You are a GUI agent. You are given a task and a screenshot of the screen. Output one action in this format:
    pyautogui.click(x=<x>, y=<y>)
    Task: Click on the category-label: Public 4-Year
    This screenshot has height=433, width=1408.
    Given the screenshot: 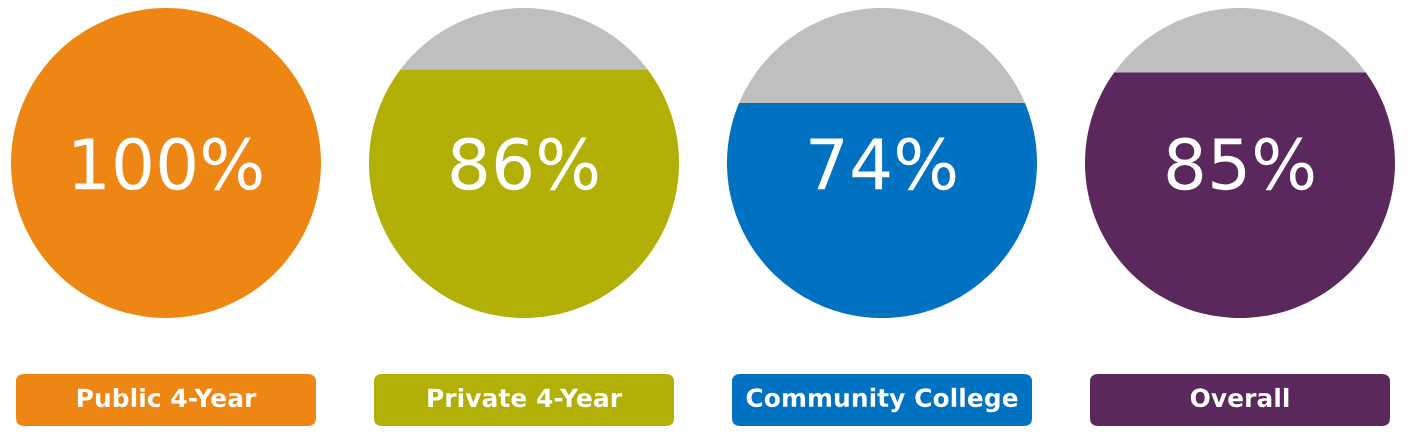 What is the action you would take?
    pyautogui.click(x=167, y=397)
    